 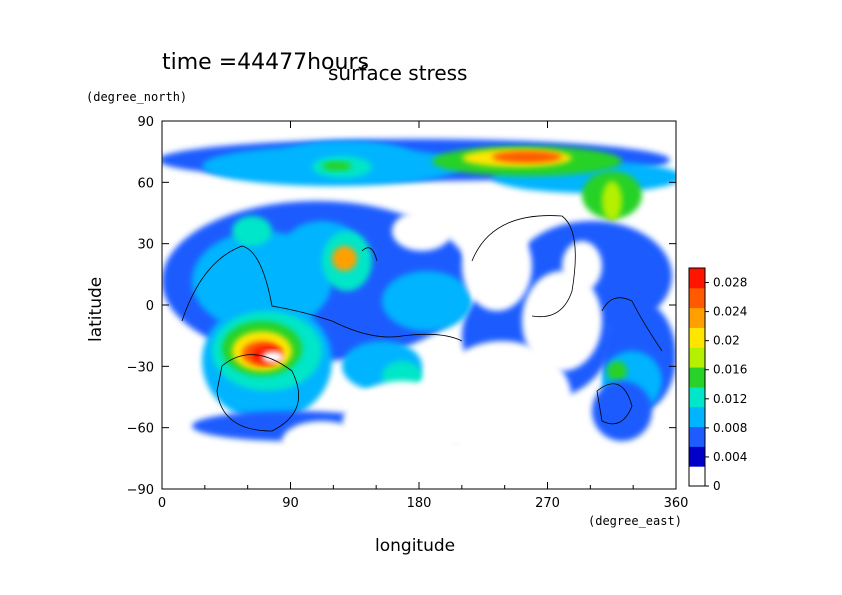 What do you see at coordinates (547, 503) in the screenshot?
I see `x-tick-label: 270` at bounding box center [547, 503].